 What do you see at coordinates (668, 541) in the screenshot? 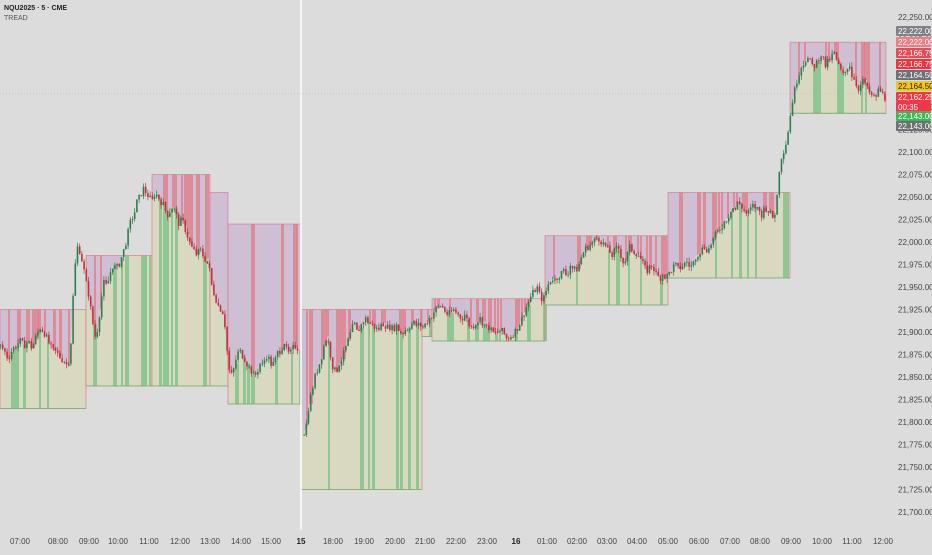
I see `time-tick-label: 05:00` at bounding box center [668, 541].